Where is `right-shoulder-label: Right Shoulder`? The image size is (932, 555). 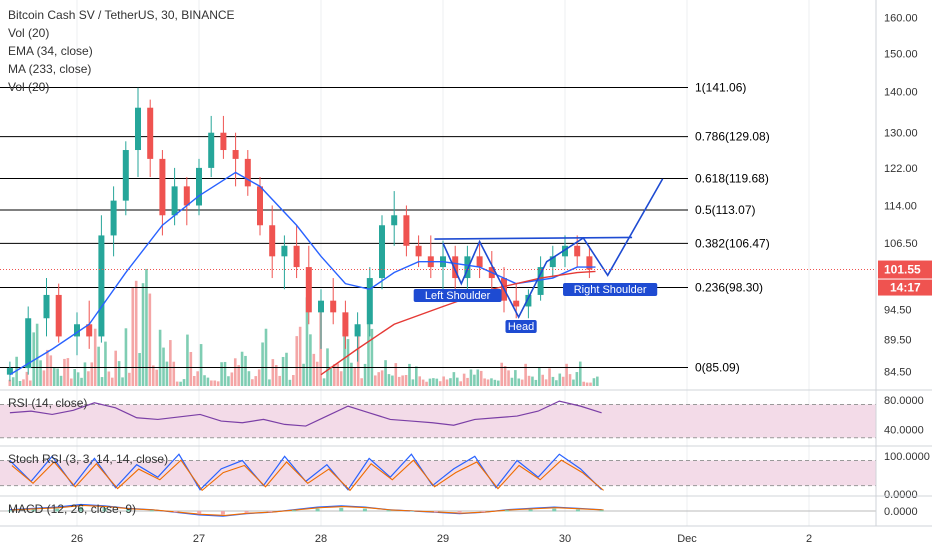
right-shoulder-label: Right Shoulder is located at coordinates (610, 290).